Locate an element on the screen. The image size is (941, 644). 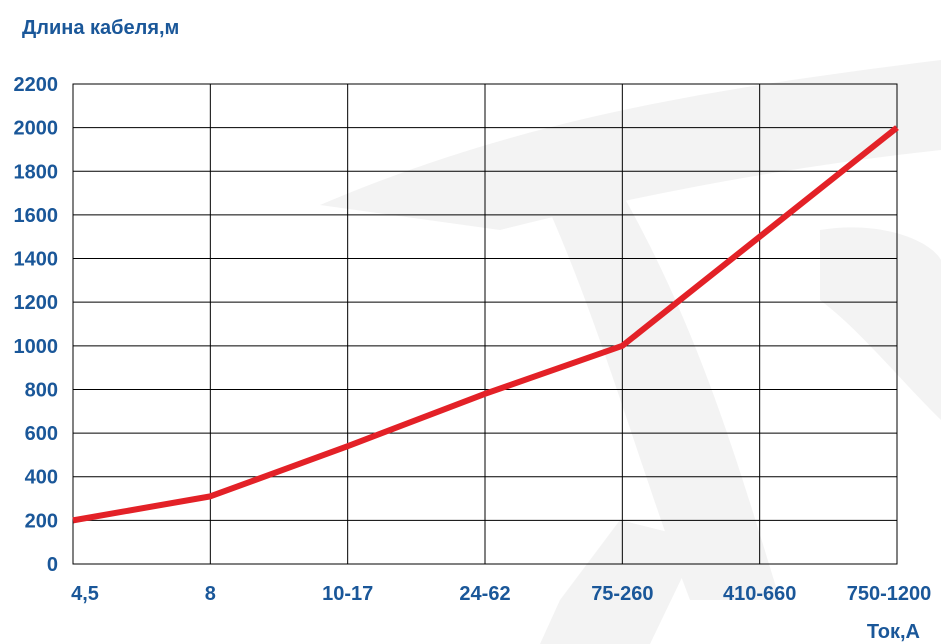
x-tick-label: 8 is located at coordinates (210, 594).